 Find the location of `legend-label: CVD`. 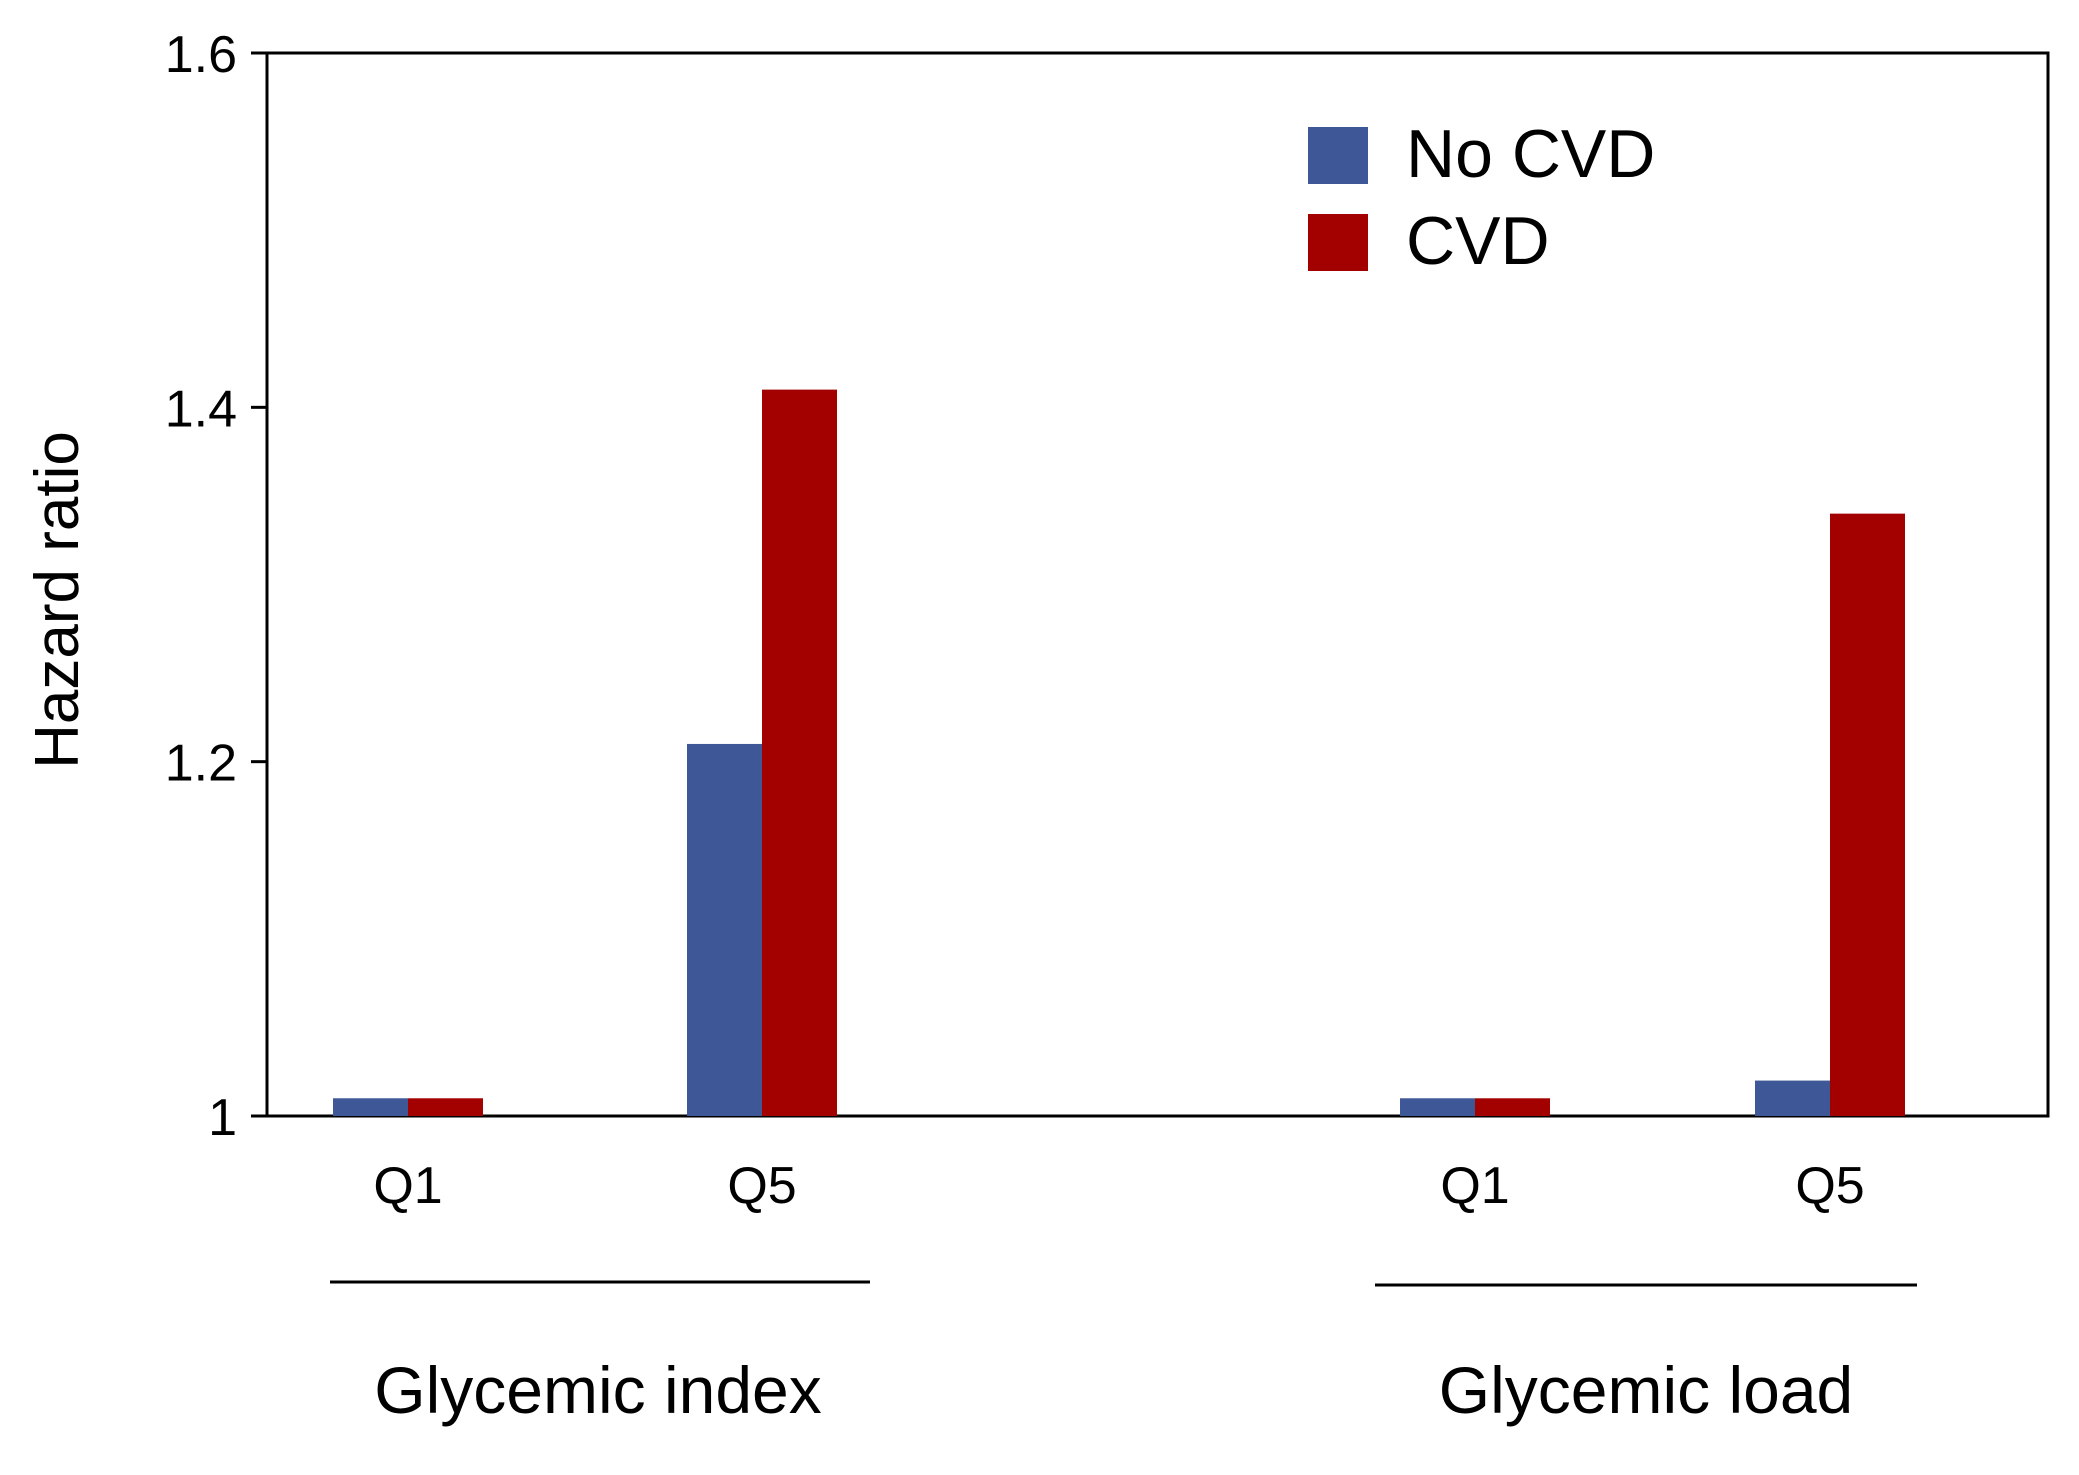

legend-label: CVD is located at coordinates (1478, 241).